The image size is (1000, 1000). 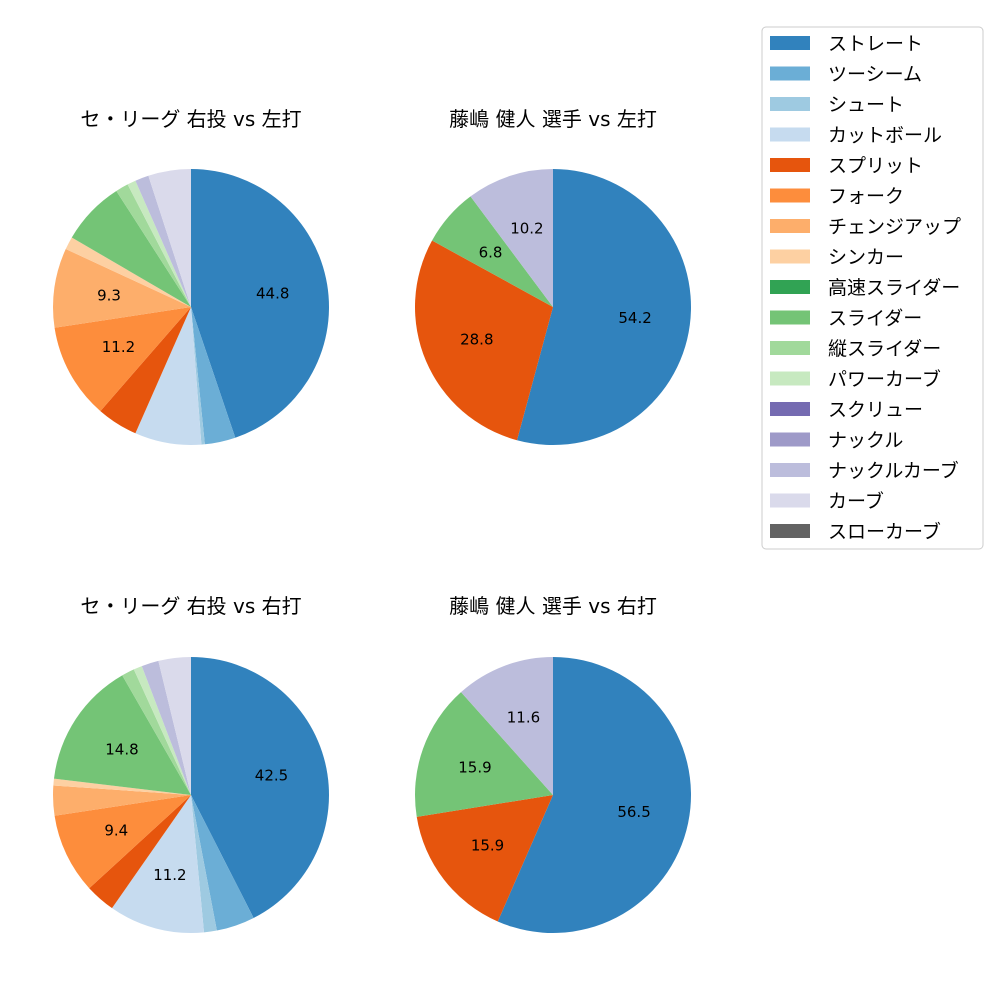 What do you see at coordinates (866, 105) in the screenshot?
I see `legend-label: シュート` at bounding box center [866, 105].